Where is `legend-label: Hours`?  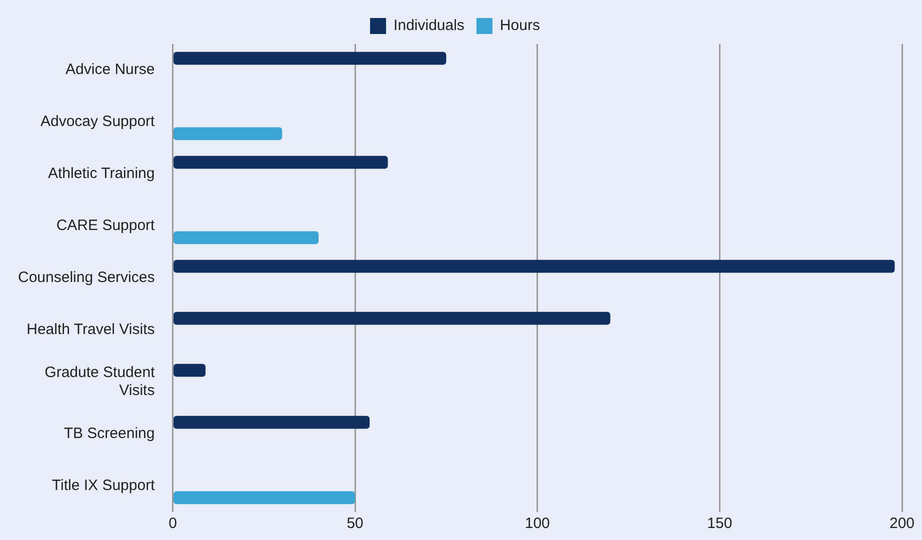 legend-label: Hours is located at coordinates (520, 25).